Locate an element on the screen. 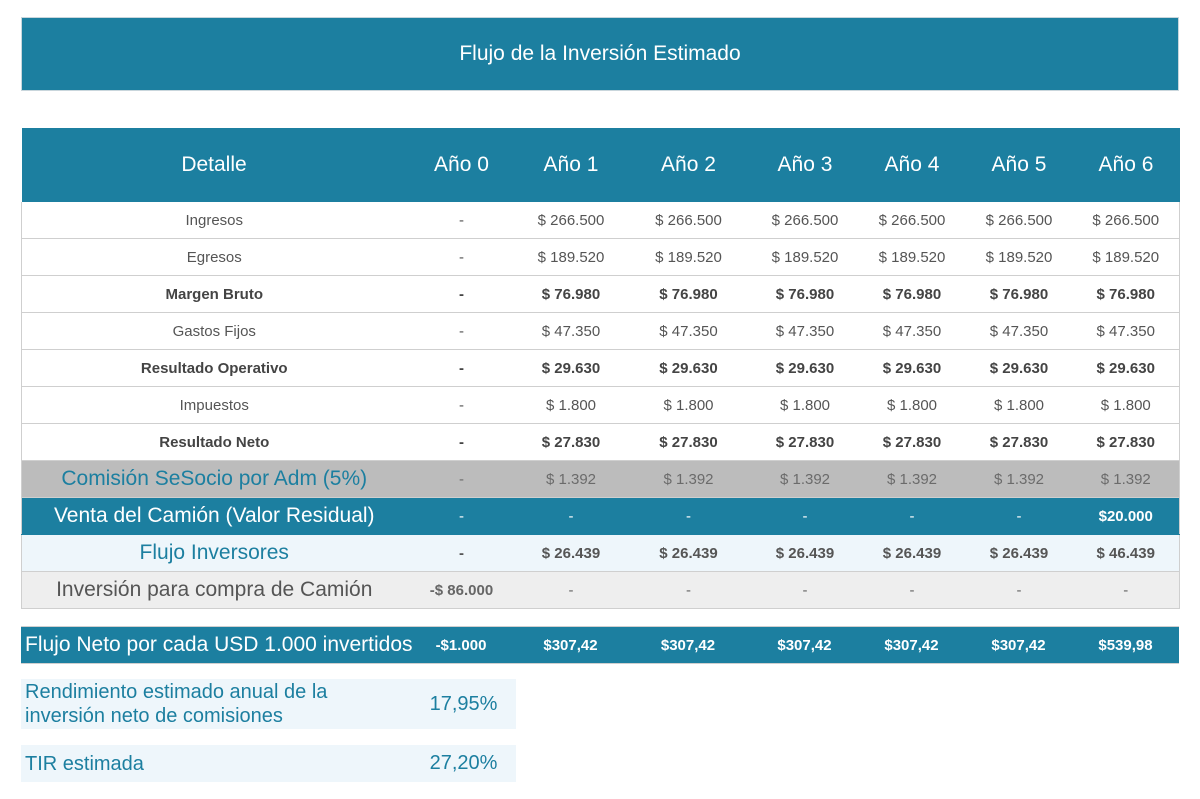 This screenshot has height=799, width=1200. row-label: Venta del Camión (Valor Residual) is located at coordinates (214, 516).